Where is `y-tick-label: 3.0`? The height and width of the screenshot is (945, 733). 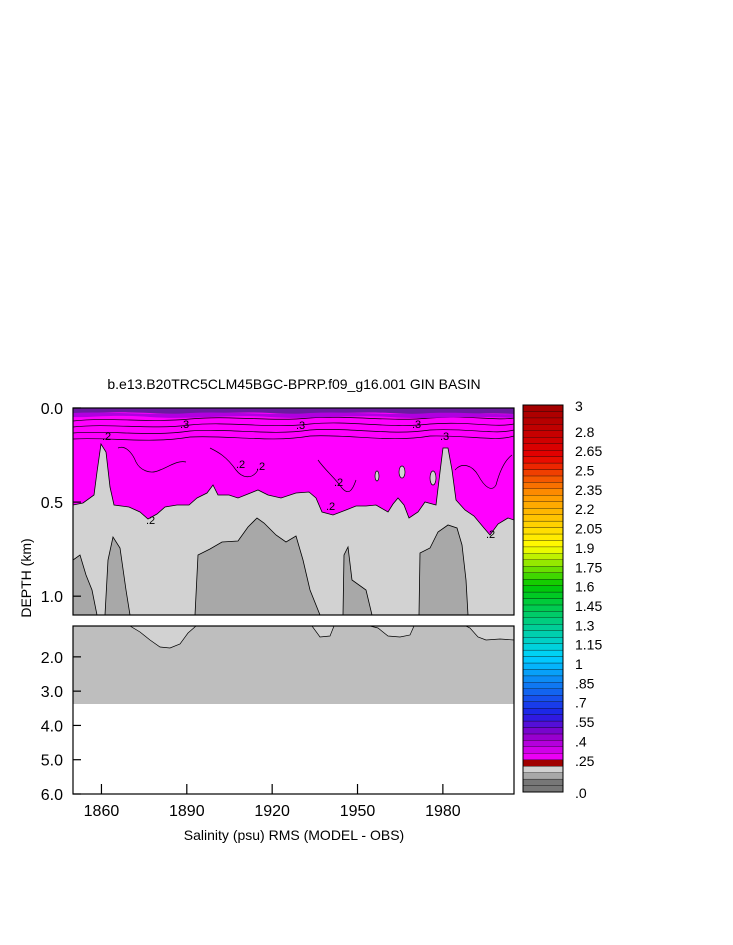
y-tick-label: 3.0 is located at coordinates (52, 692).